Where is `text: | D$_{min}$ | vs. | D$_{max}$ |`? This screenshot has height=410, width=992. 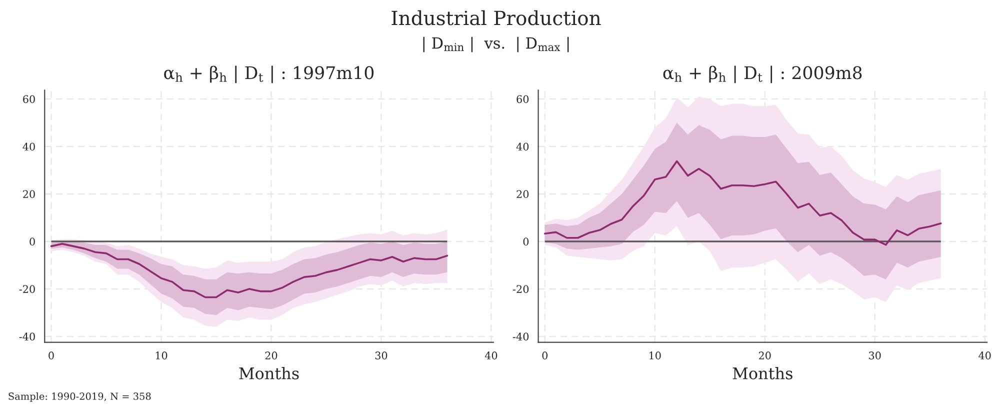
text: | D$_{min}$ | vs. | D$_{max}$ | is located at coordinates (496, 44).